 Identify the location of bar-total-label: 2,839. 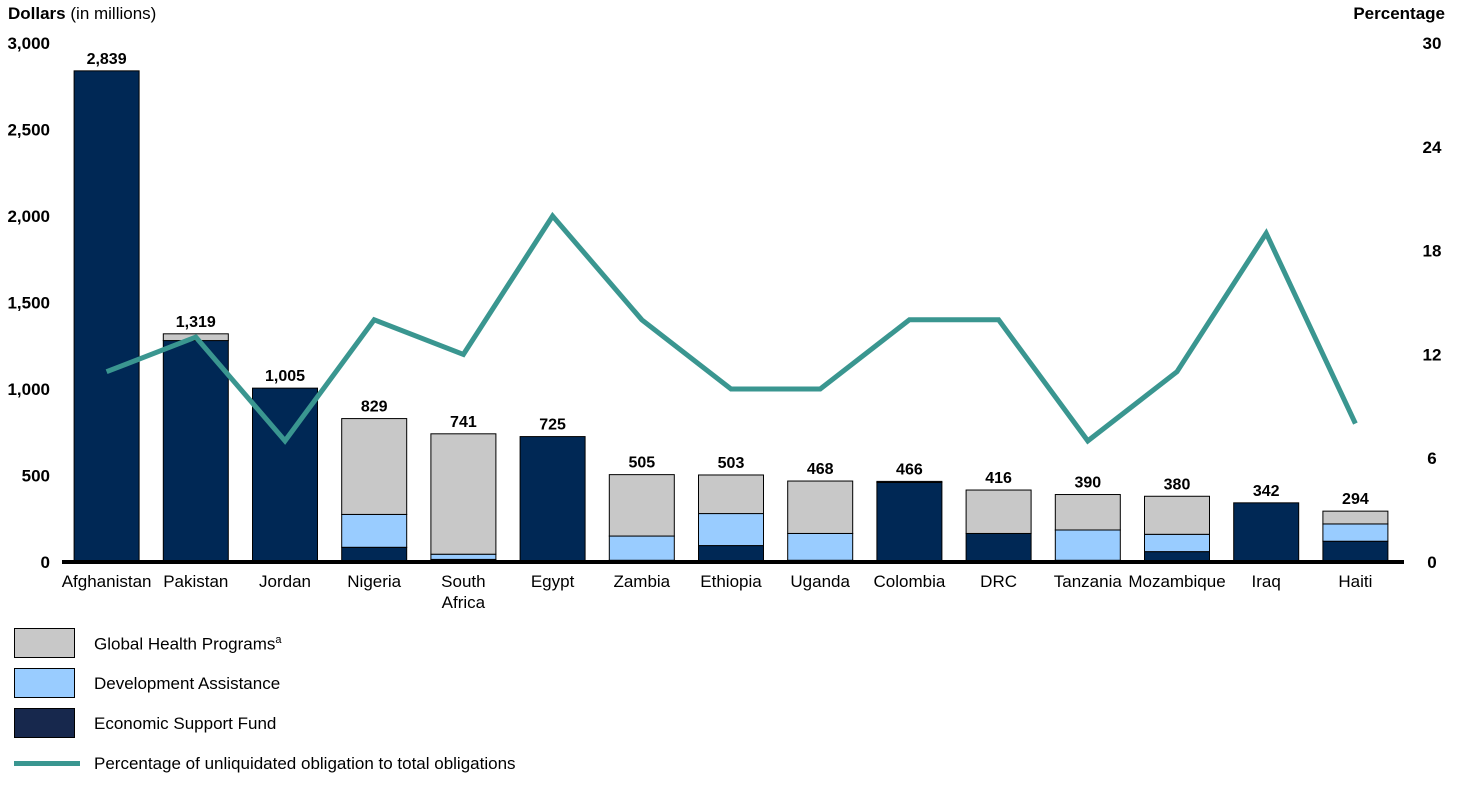
(107, 59).